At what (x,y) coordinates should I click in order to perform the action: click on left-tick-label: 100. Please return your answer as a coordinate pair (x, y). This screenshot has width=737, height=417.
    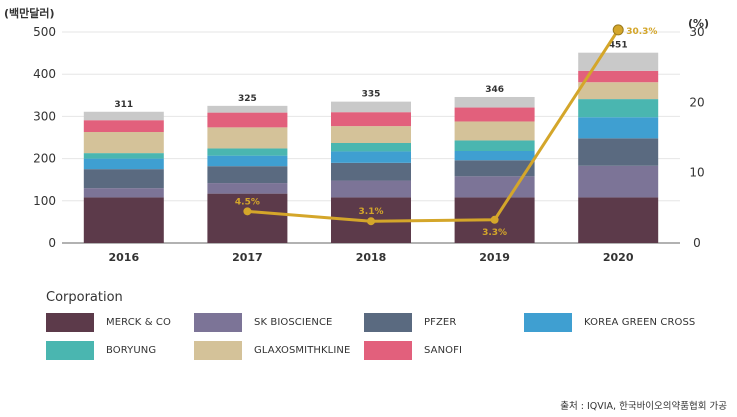
    Looking at the image, I should click on (44, 201).